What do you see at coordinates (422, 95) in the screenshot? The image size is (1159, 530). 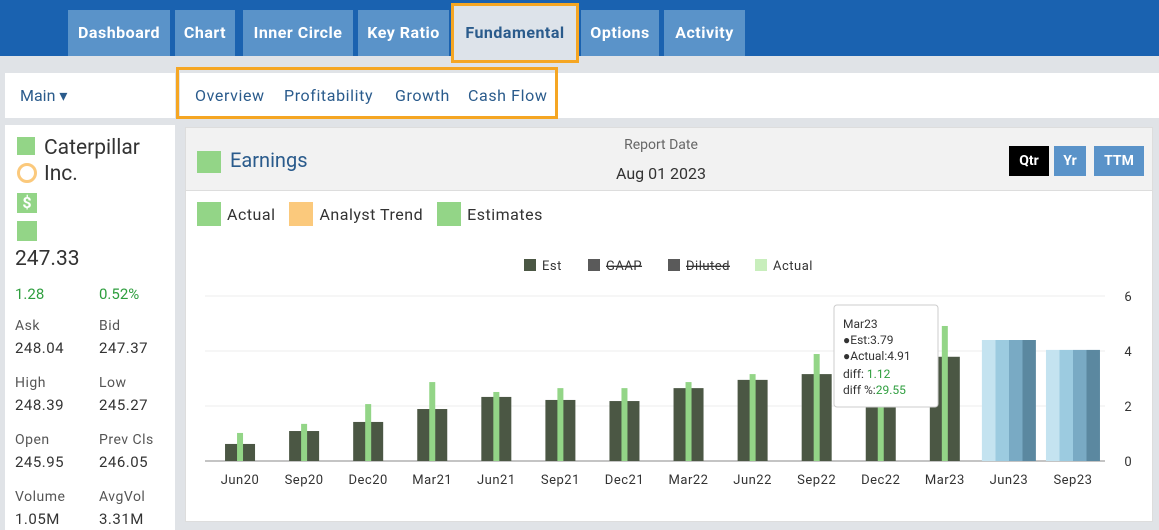 I see `subtab: Growth` at bounding box center [422, 95].